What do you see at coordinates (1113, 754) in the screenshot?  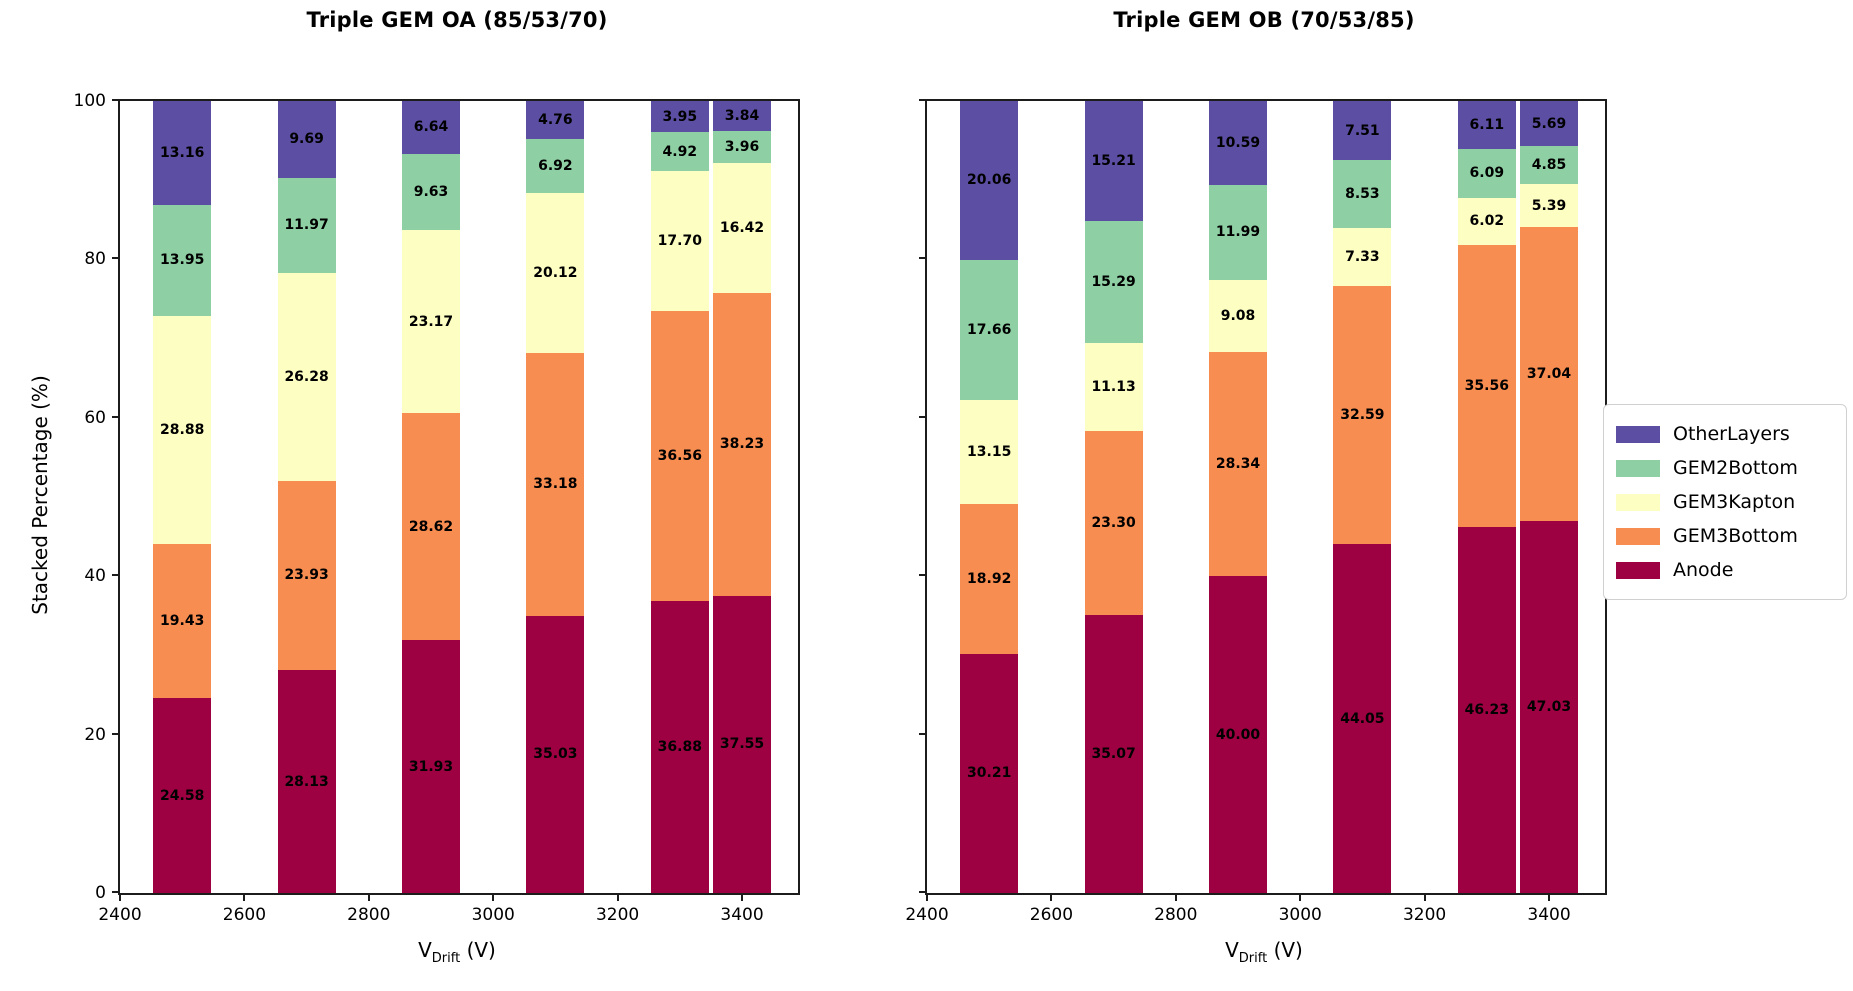 I see `bar-value-label: 35.07` at bounding box center [1113, 754].